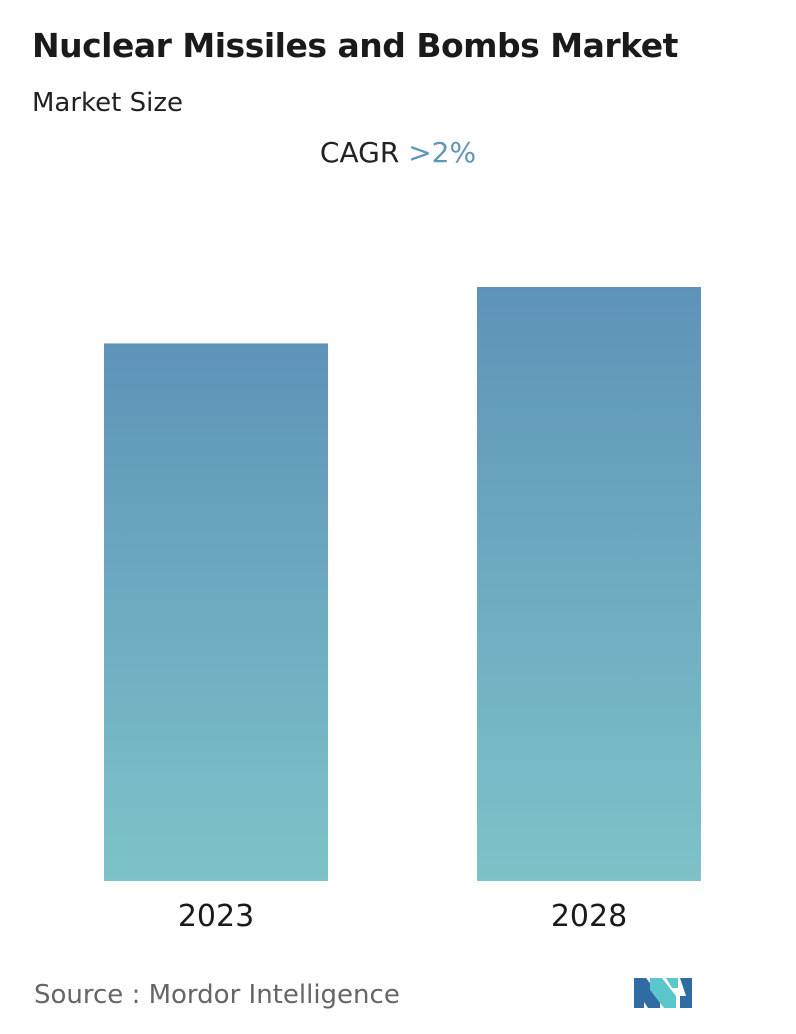  I want to click on x-tick-label-2023: 2023, so click(216, 916).